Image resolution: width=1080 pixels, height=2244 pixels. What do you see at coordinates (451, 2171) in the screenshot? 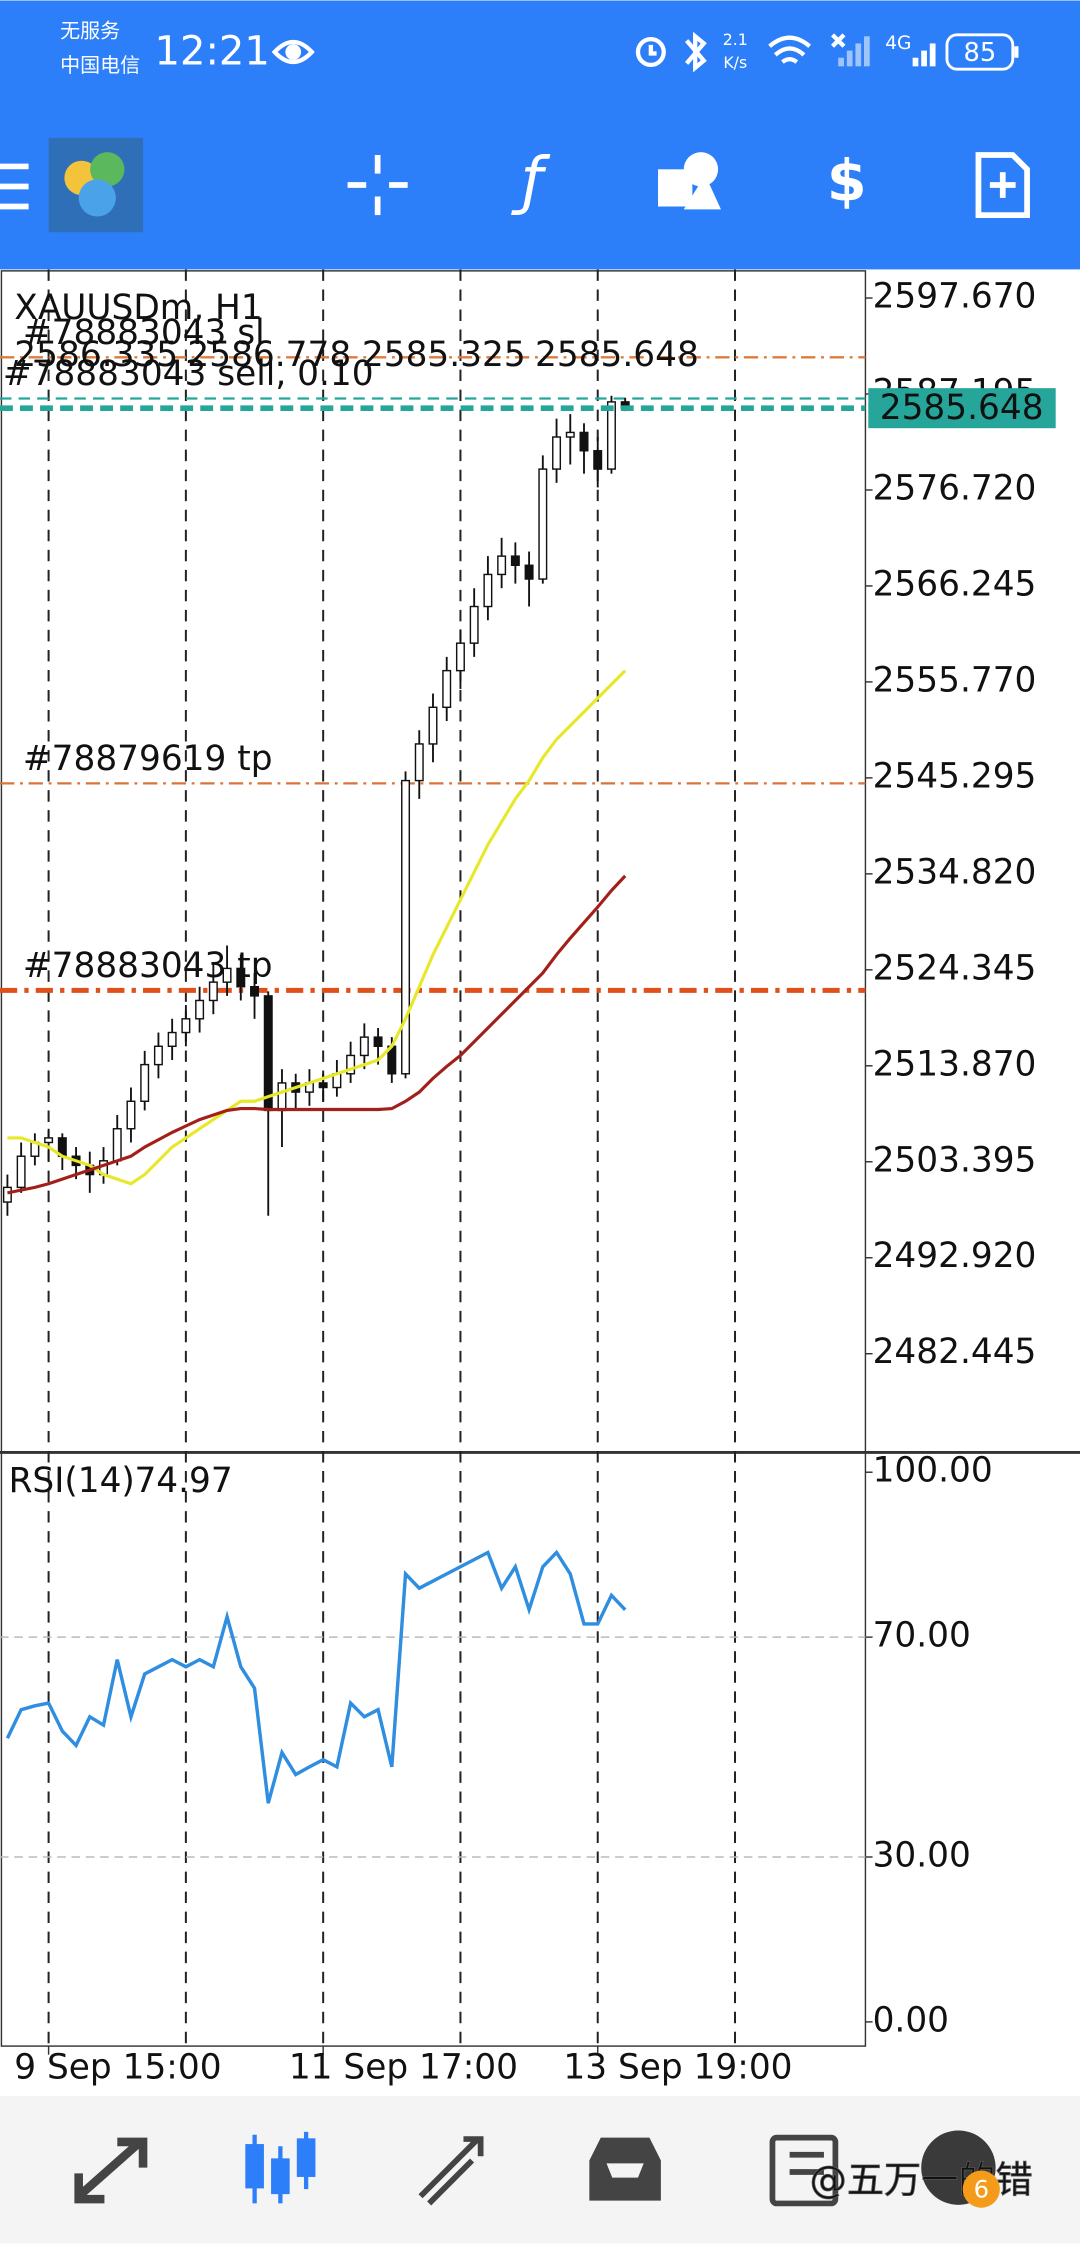
I see `trade-tab` at bounding box center [451, 2171].